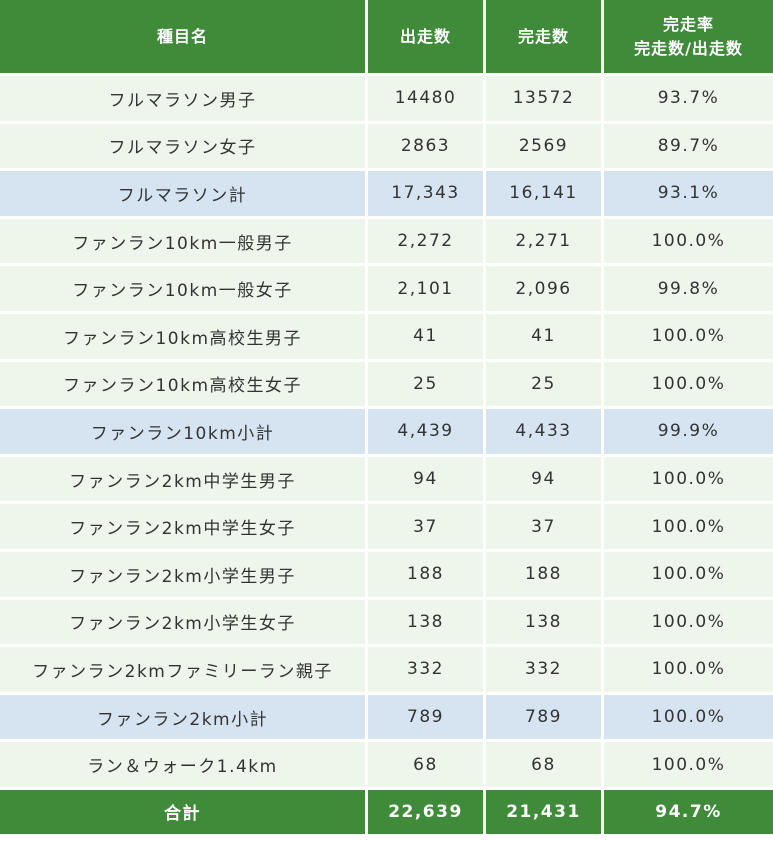  I want to click on table-row: ファンラン10km一般男子 2,272 2,271 100.0%, so click(386, 242).